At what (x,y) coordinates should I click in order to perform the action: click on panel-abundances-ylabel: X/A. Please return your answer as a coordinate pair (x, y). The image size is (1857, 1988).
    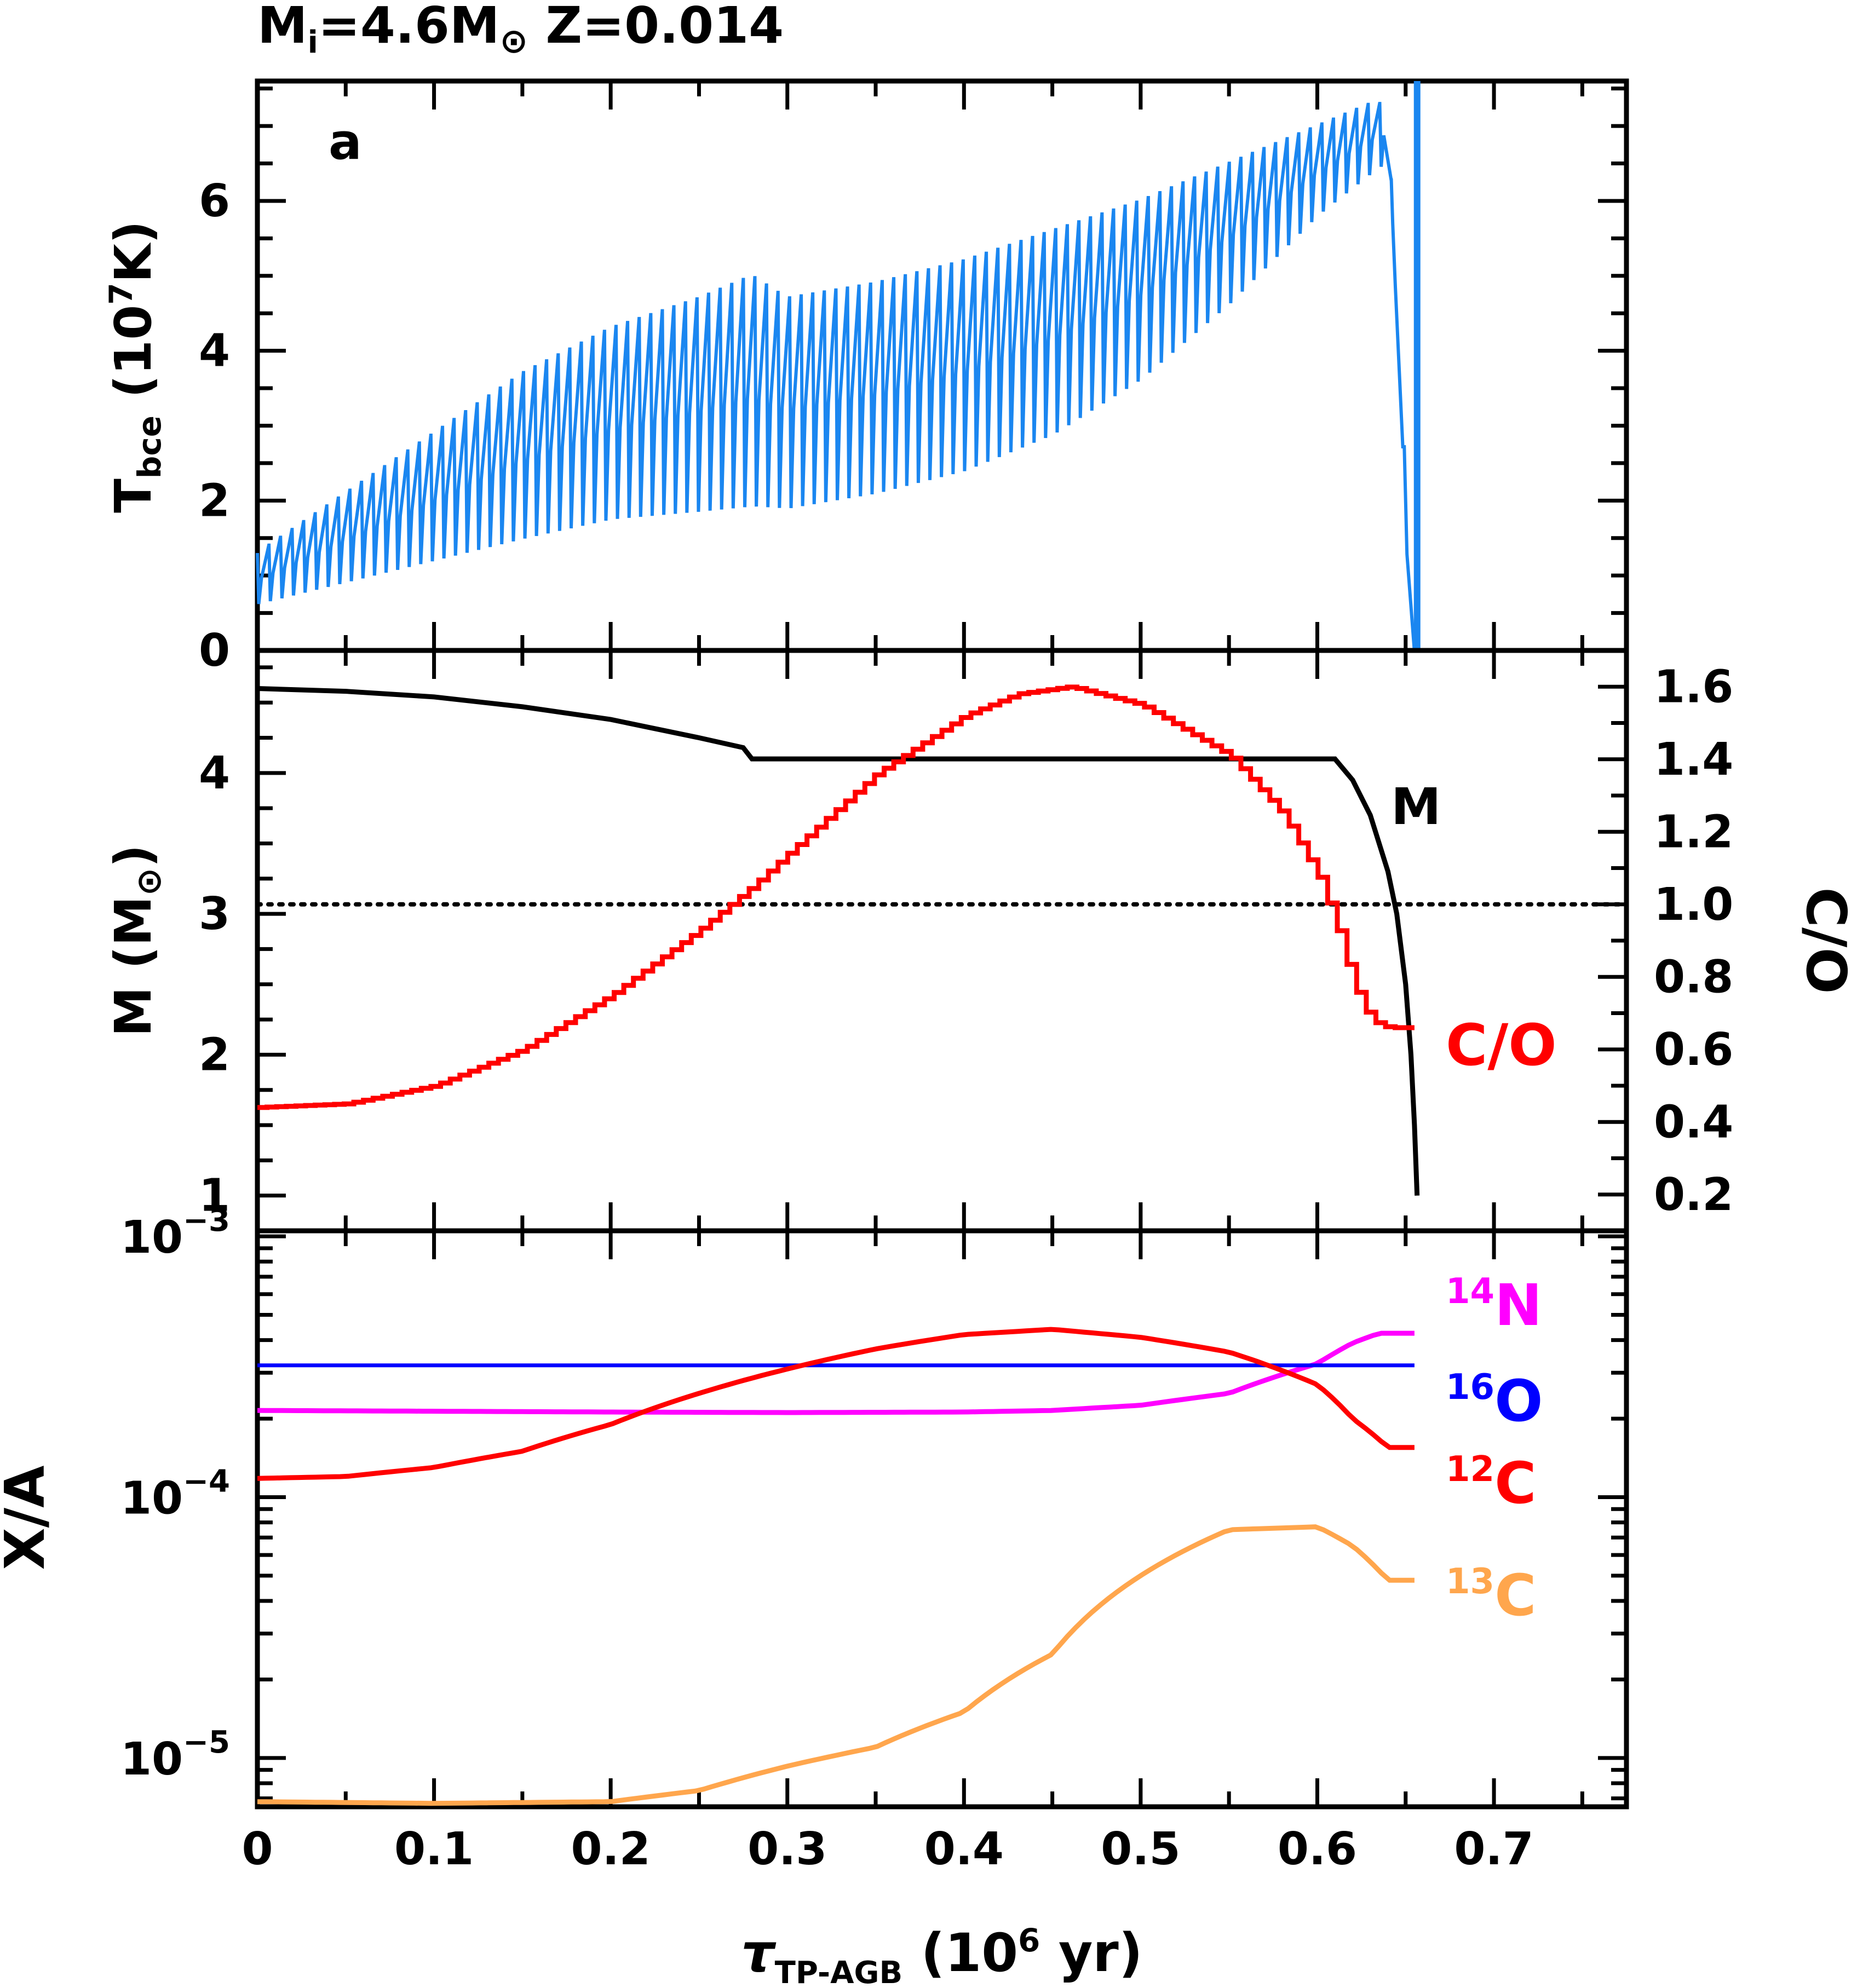
    Looking at the image, I should click on (28, 1517).